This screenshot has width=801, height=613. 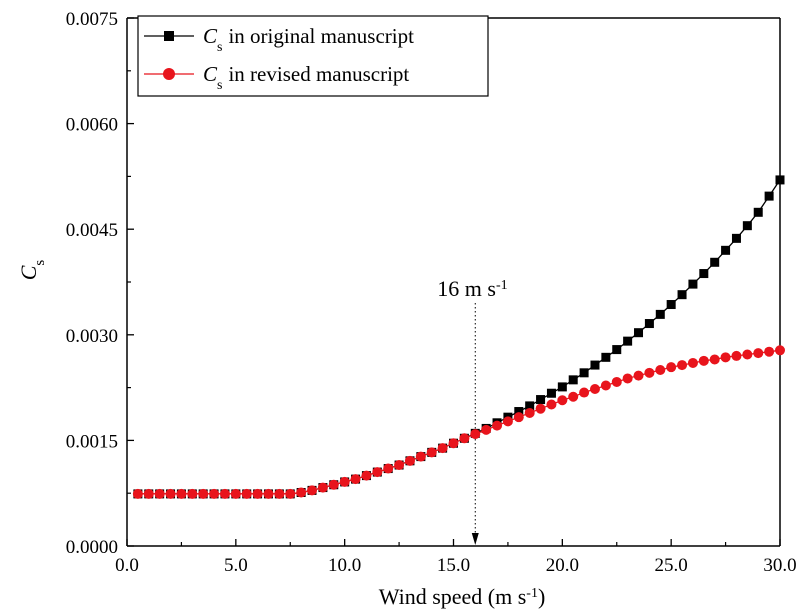 What do you see at coordinates (321, 36) in the screenshot?
I see `legend-label-text: in original manuscript` at bounding box center [321, 36].